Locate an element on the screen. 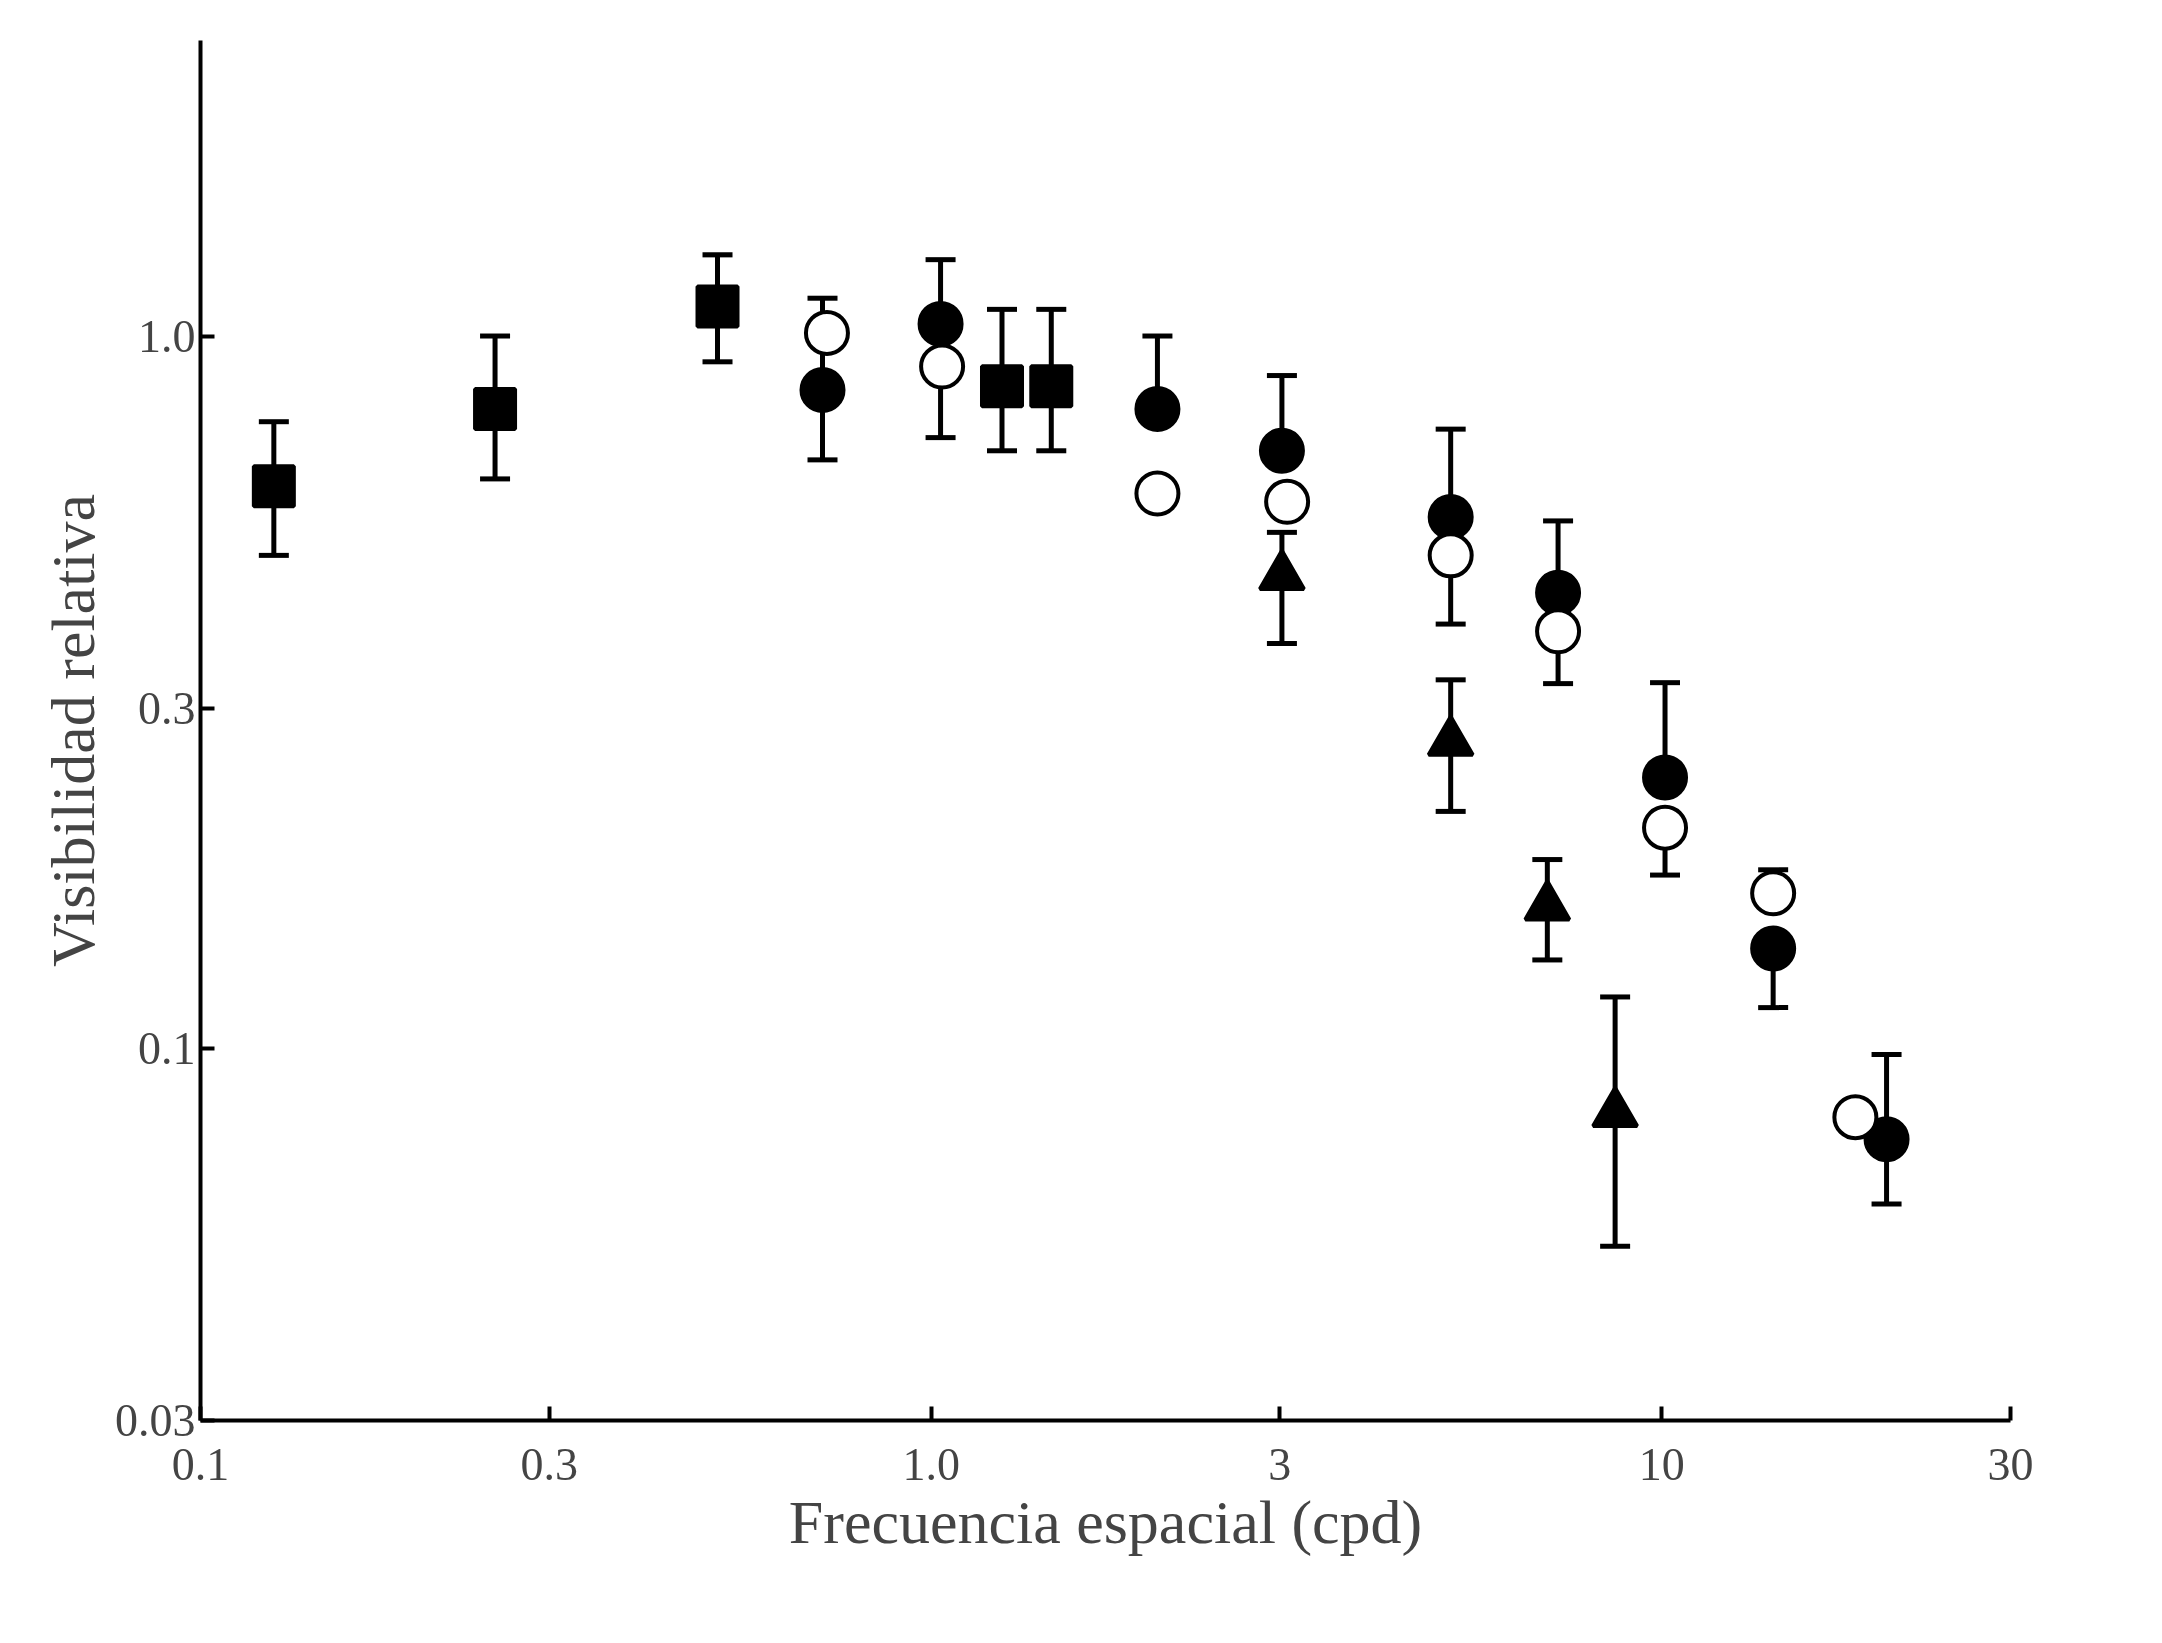 This screenshot has height=1643, width=2162. y-axis-title: Visibilidad relativa is located at coordinates (73, 730).